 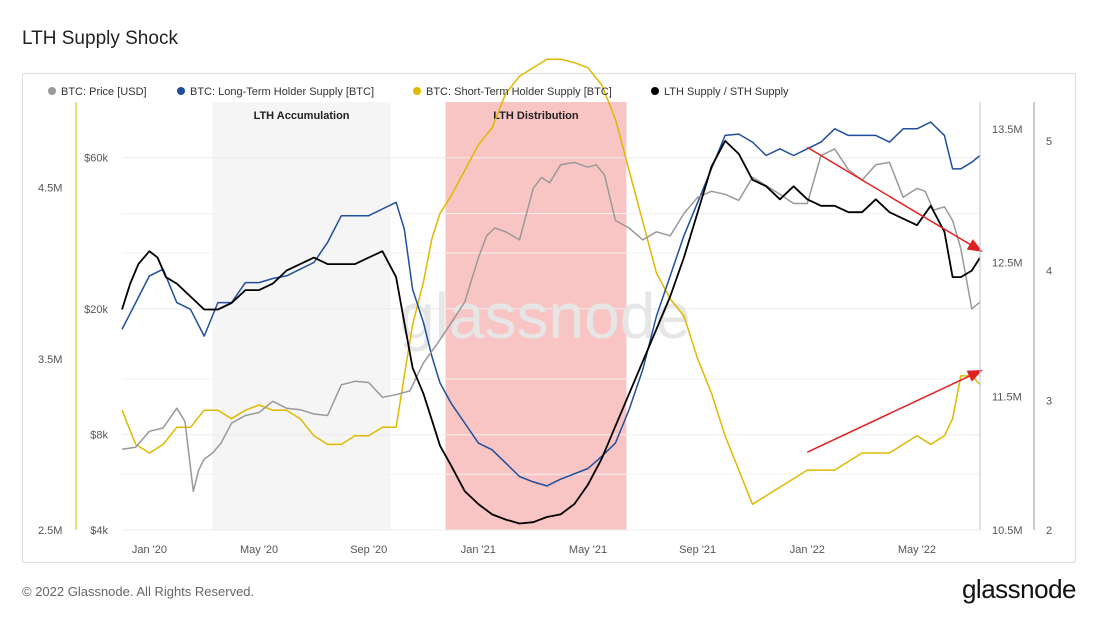 I want to click on watermark: glassnode, so click(x=545, y=316).